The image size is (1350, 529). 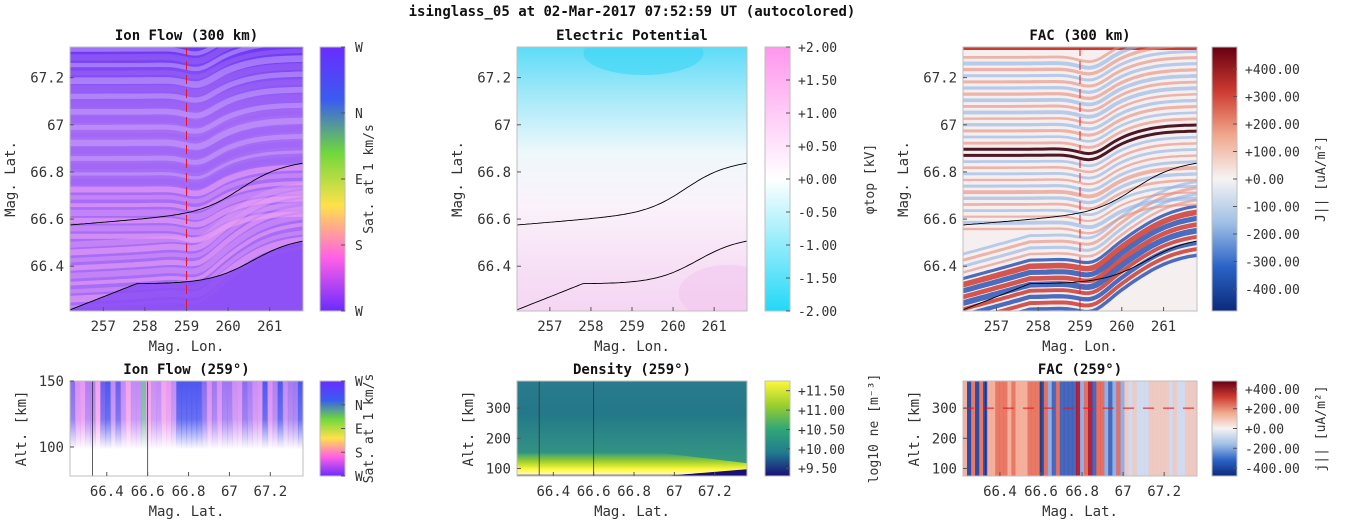 What do you see at coordinates (1080, 275) in the screenshot?
I see `boundary-line-lower` at bounding box center [1080, 275].